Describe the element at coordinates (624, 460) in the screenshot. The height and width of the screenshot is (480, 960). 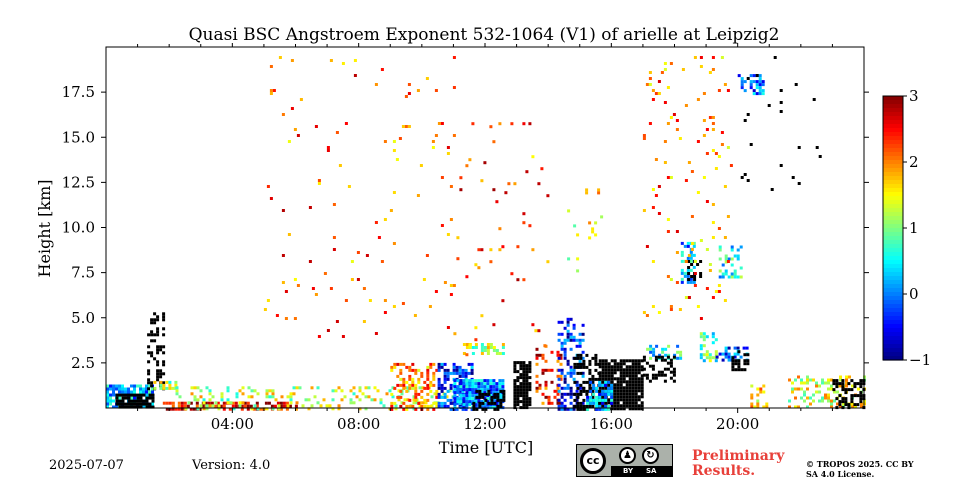
I see `cc-license-badge: cc ♟ ↻ BY SA` at that location.